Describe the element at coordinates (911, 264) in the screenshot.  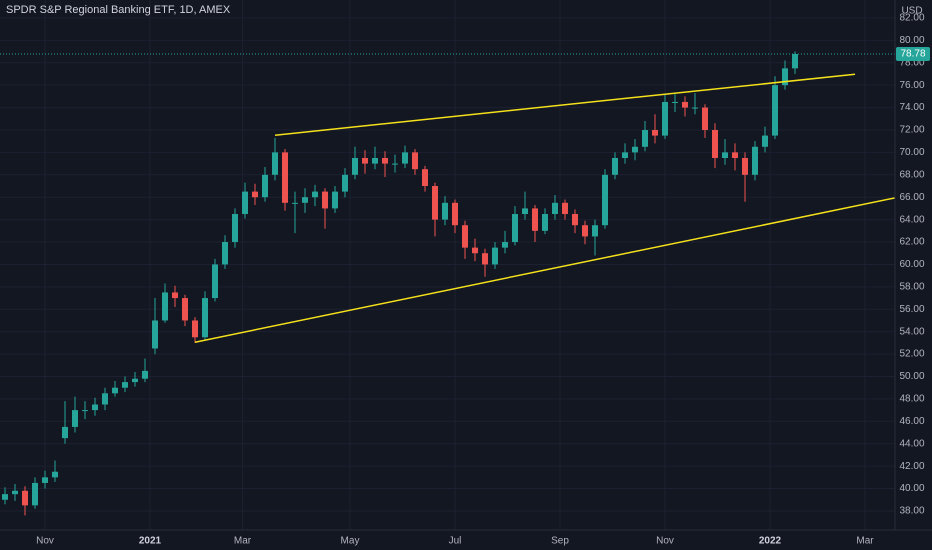
I see `y-tick-label: 60.00` at that location.